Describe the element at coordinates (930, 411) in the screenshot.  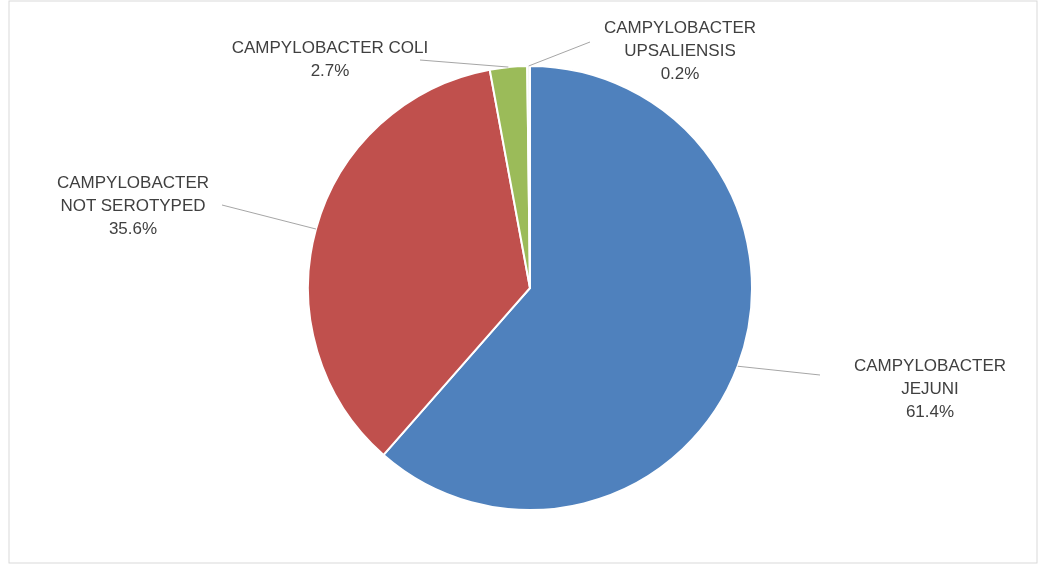
I see `data-label: 61.4%` at that location.